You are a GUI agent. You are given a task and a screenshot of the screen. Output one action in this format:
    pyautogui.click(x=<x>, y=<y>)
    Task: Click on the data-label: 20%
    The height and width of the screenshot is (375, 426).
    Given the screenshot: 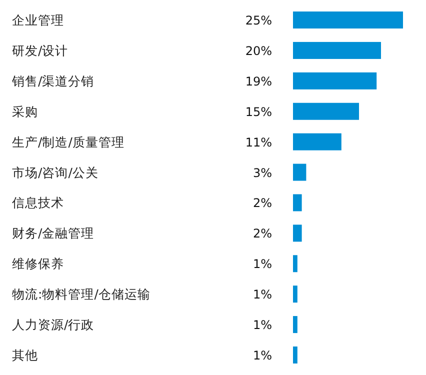 What is the action you would take?
    pyautogui.click(x=258, y=51)
    